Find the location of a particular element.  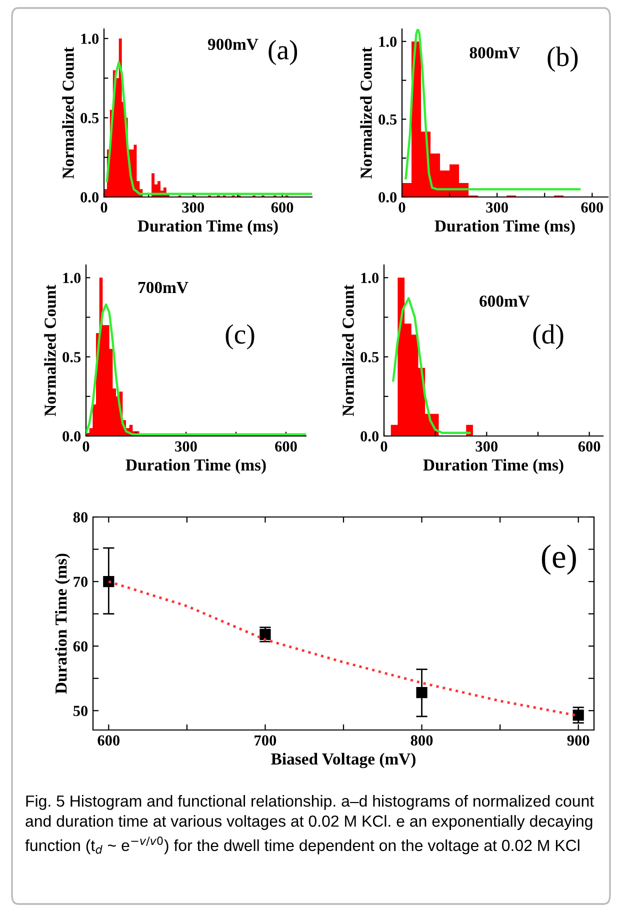

annotation: 800mV is located at coordinates (495, 52).